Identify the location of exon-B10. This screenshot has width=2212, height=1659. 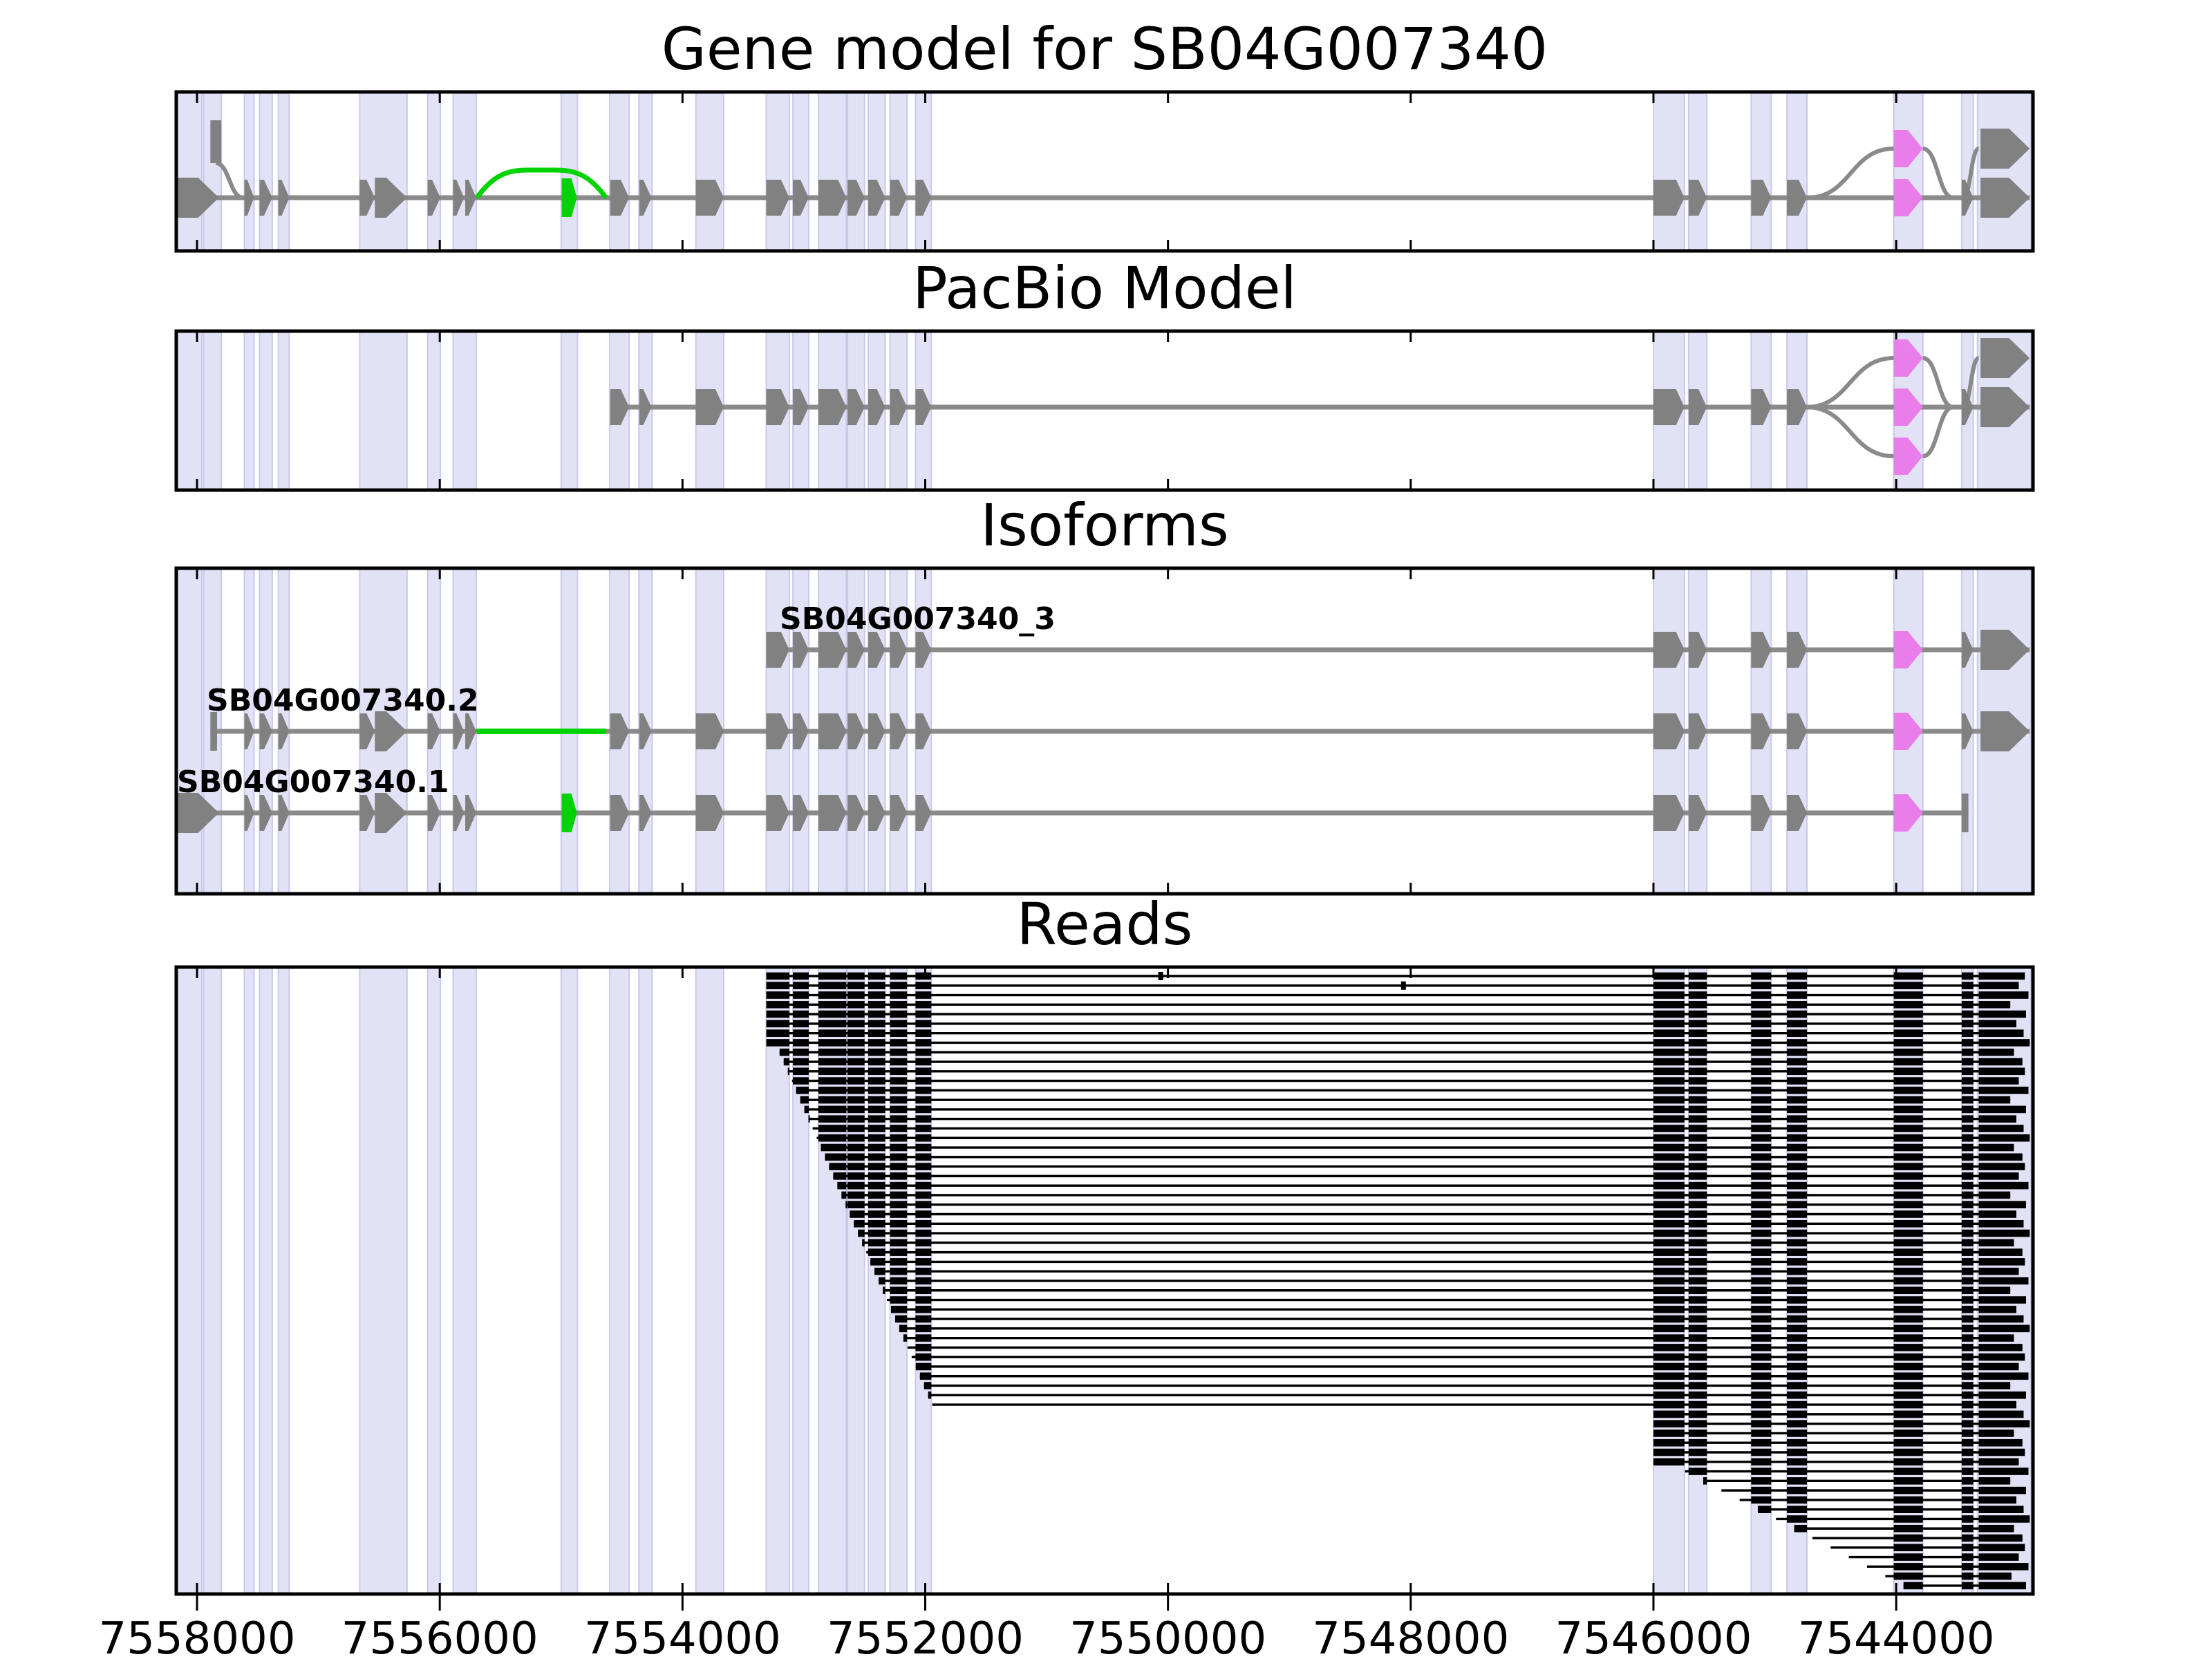
(924, 407).